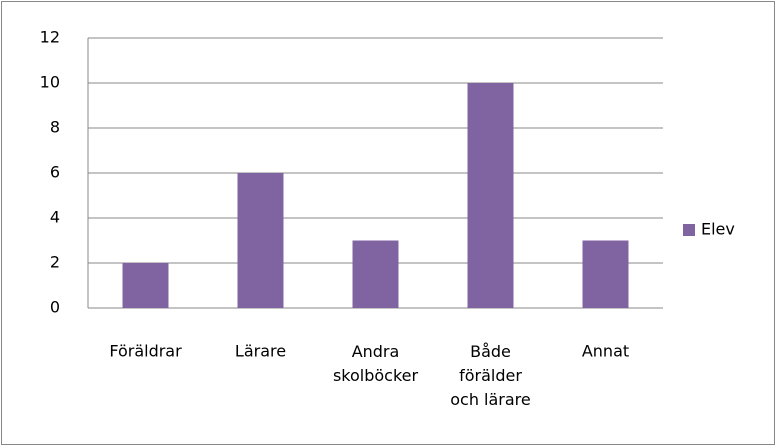 Image resolution: width=777 pixels, height=447 pixels. What do you see at coordinates (55, 127) in the screenshot?
I see `y-tick-label: 8` at bounding box center [55, 127].